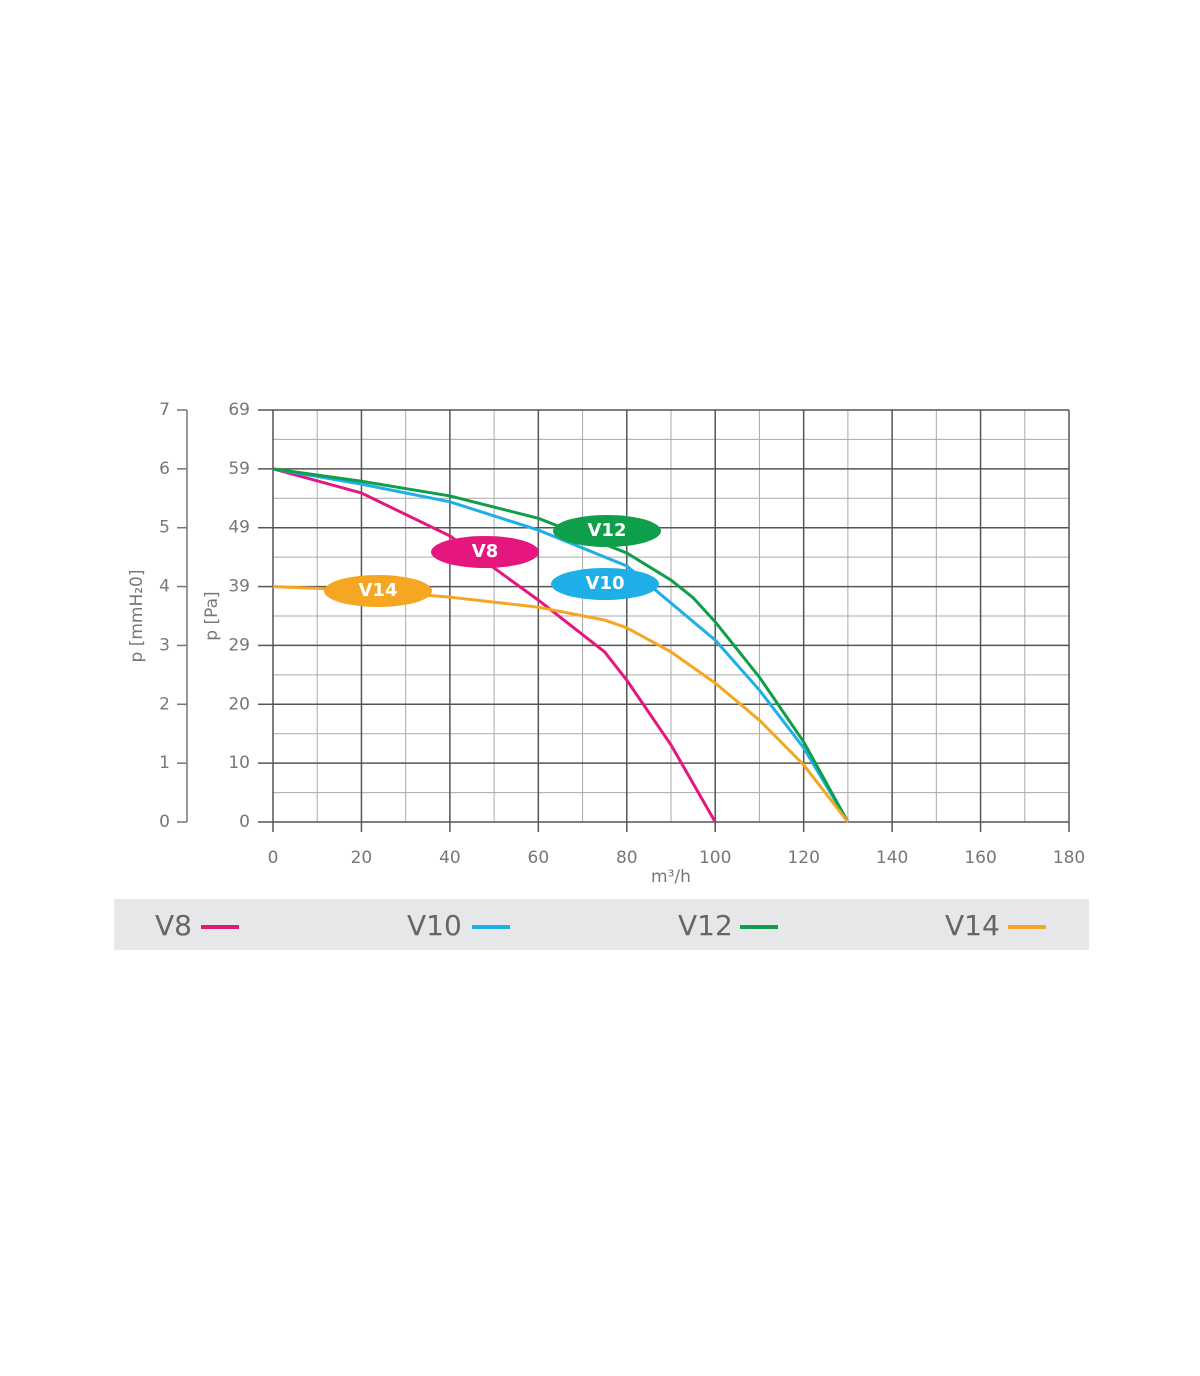  Describe the element at coordinates (892, 858) in the screenshot. I see `x-tick-label: 140` at that location.